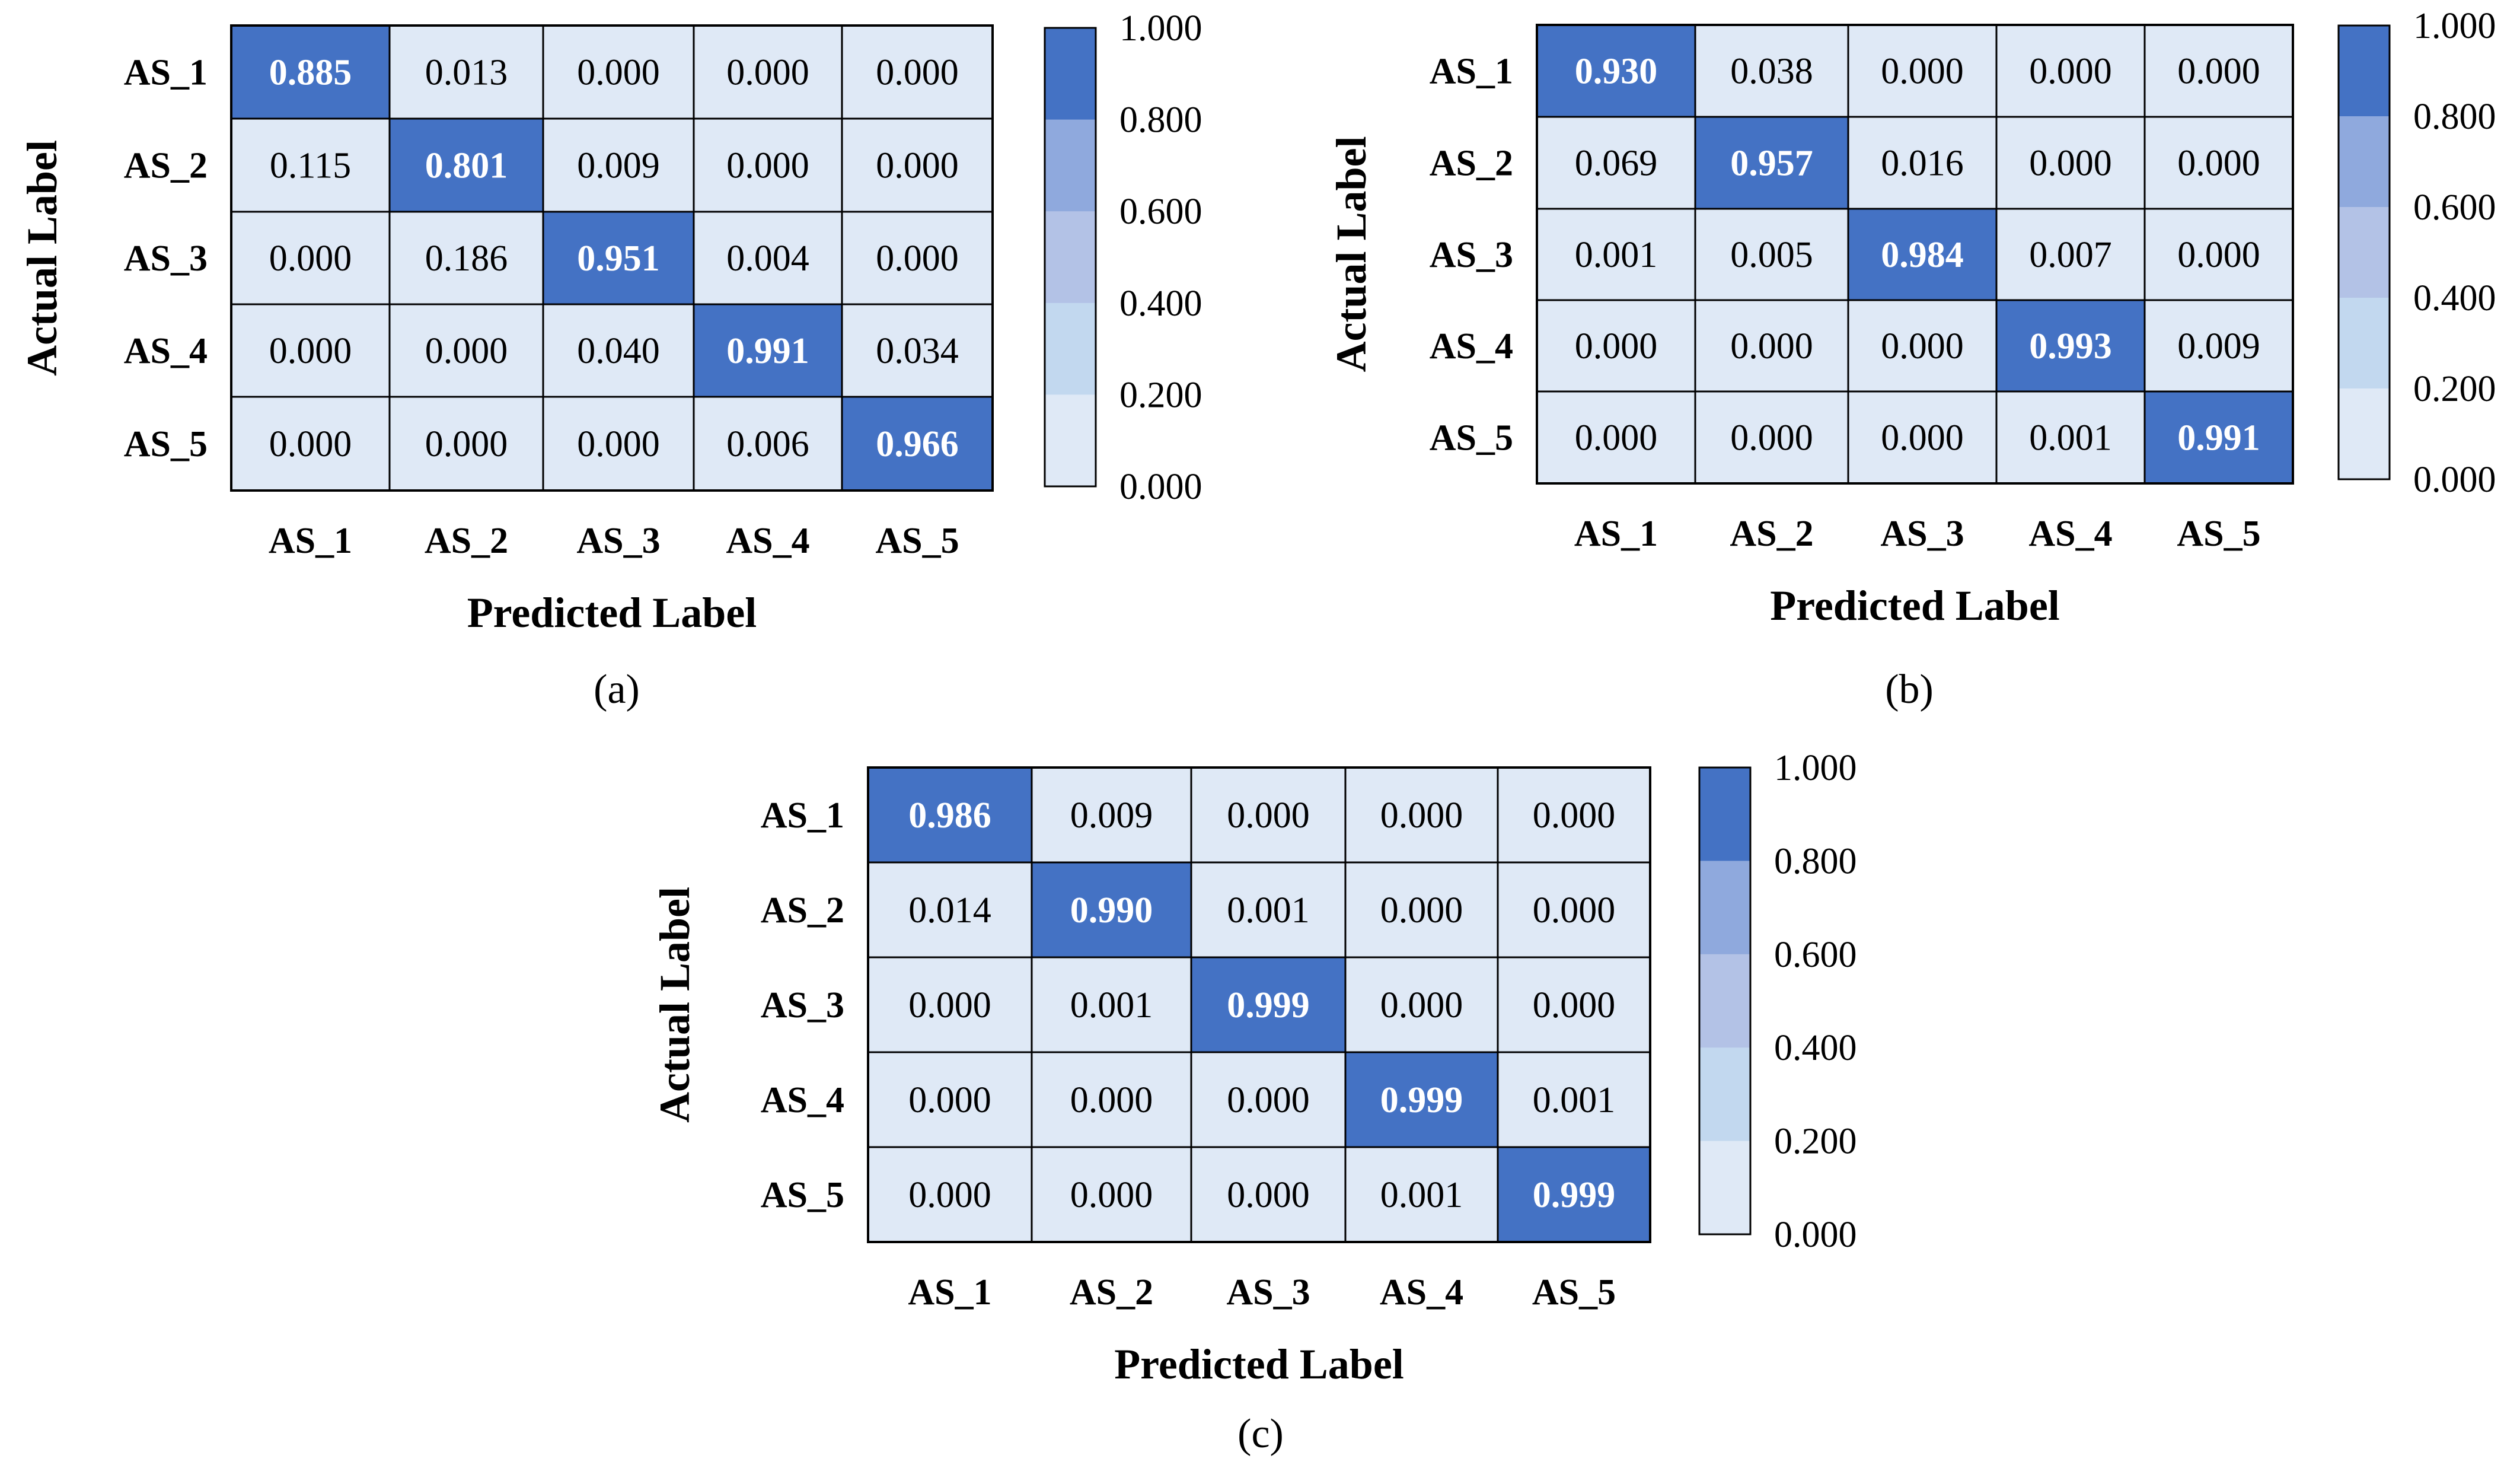 This screenshot has width=2520, height=1484. What do you see at coordinates (1771, 72) in the screenshot?
I see `cell-value-label: 0.038` at bounding box center [1771, 72].